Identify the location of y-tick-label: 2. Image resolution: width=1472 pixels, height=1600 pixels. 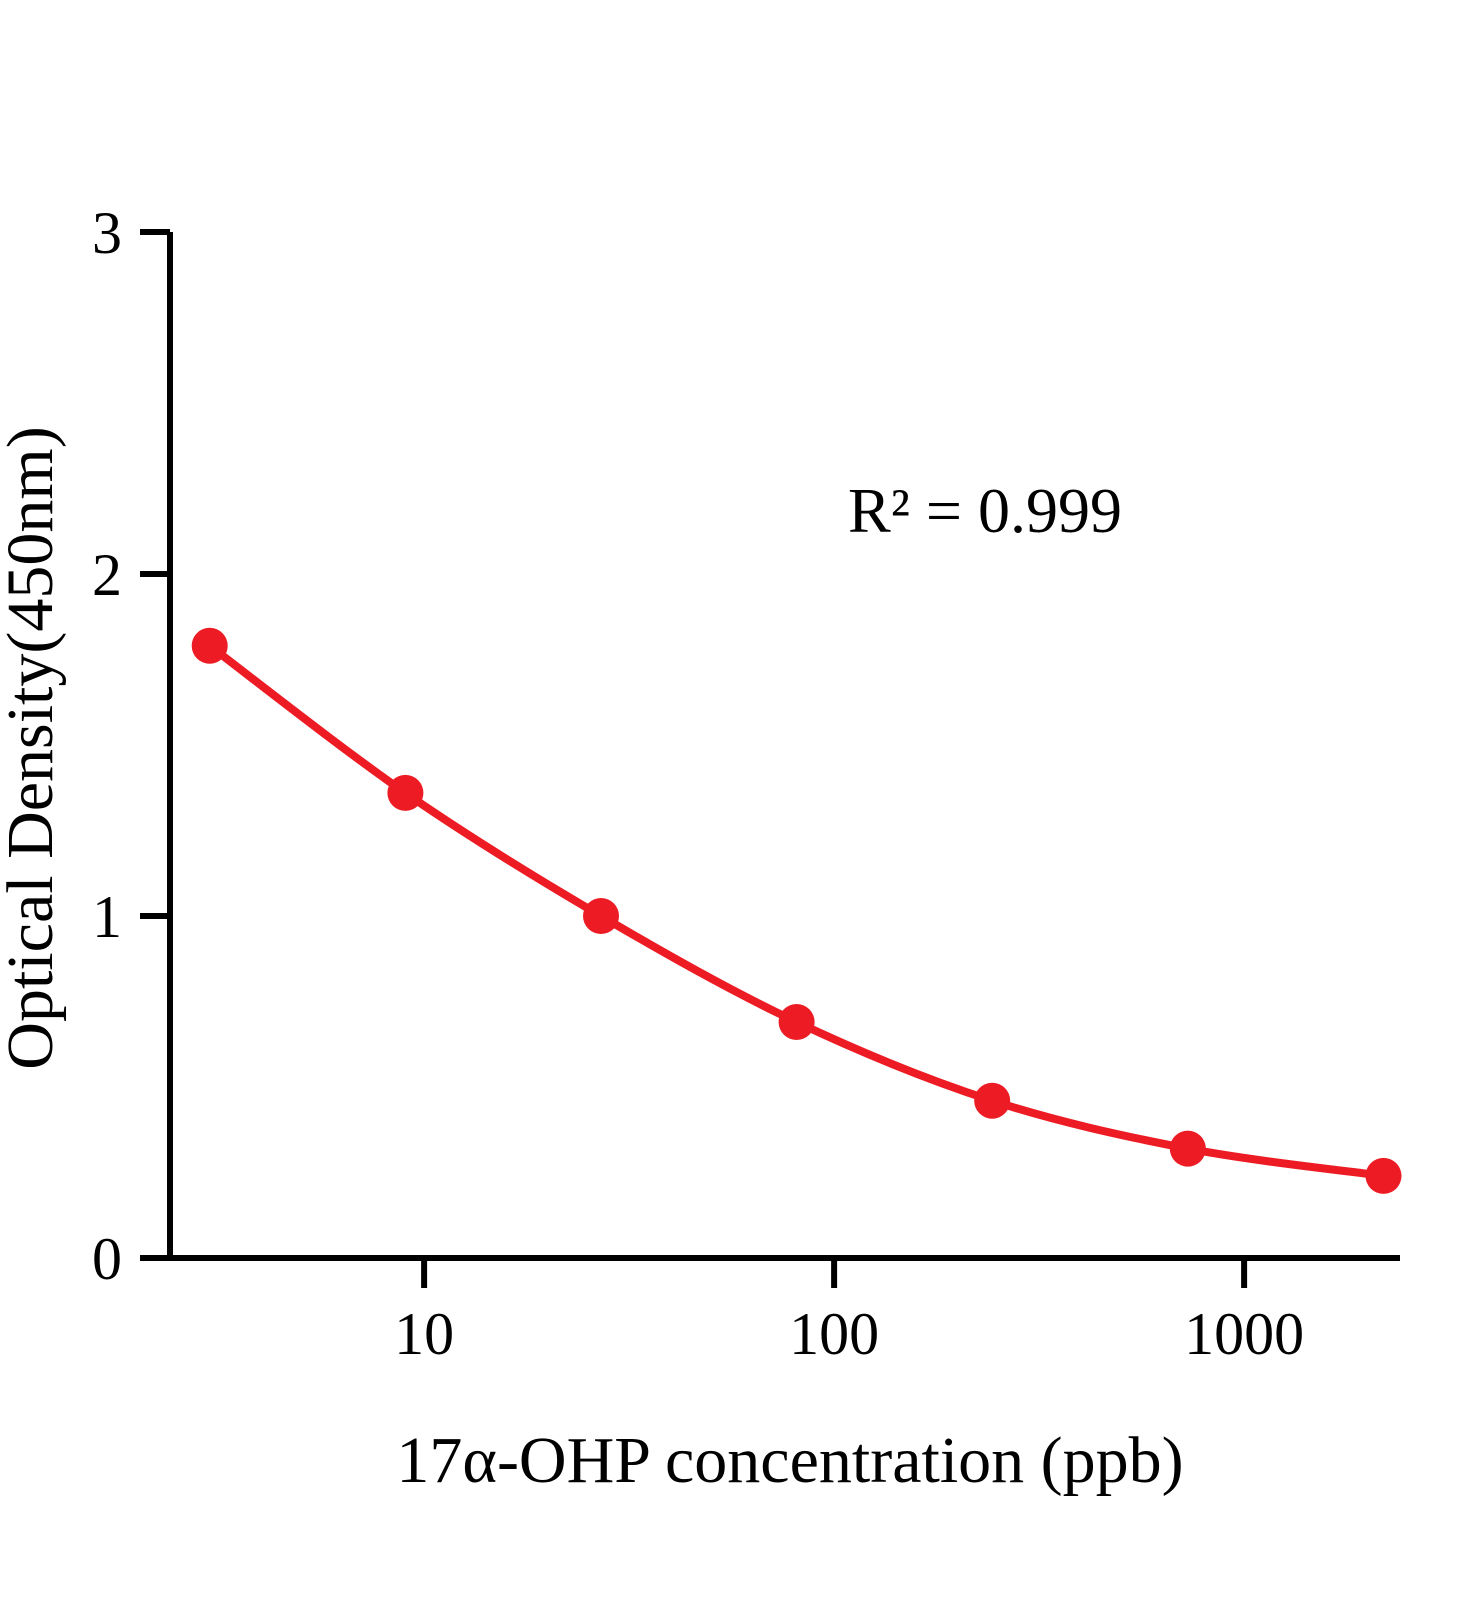
(107, 575).